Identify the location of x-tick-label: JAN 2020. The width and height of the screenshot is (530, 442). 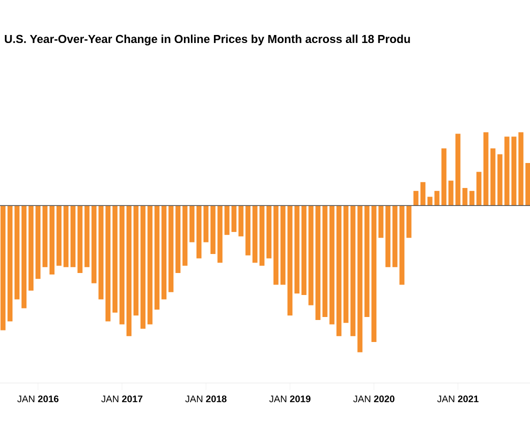
(373, 399).